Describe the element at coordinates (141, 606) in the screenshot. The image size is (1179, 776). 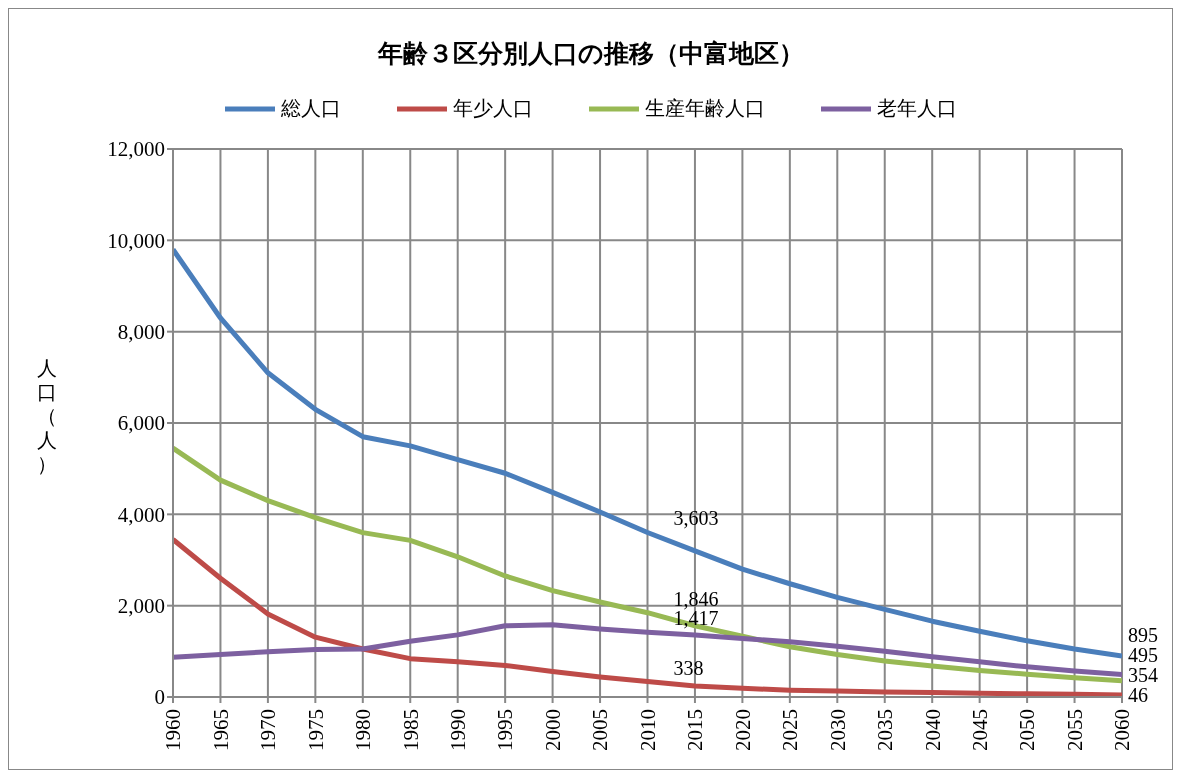
I see `y-tick-label: 2,000` at that location.